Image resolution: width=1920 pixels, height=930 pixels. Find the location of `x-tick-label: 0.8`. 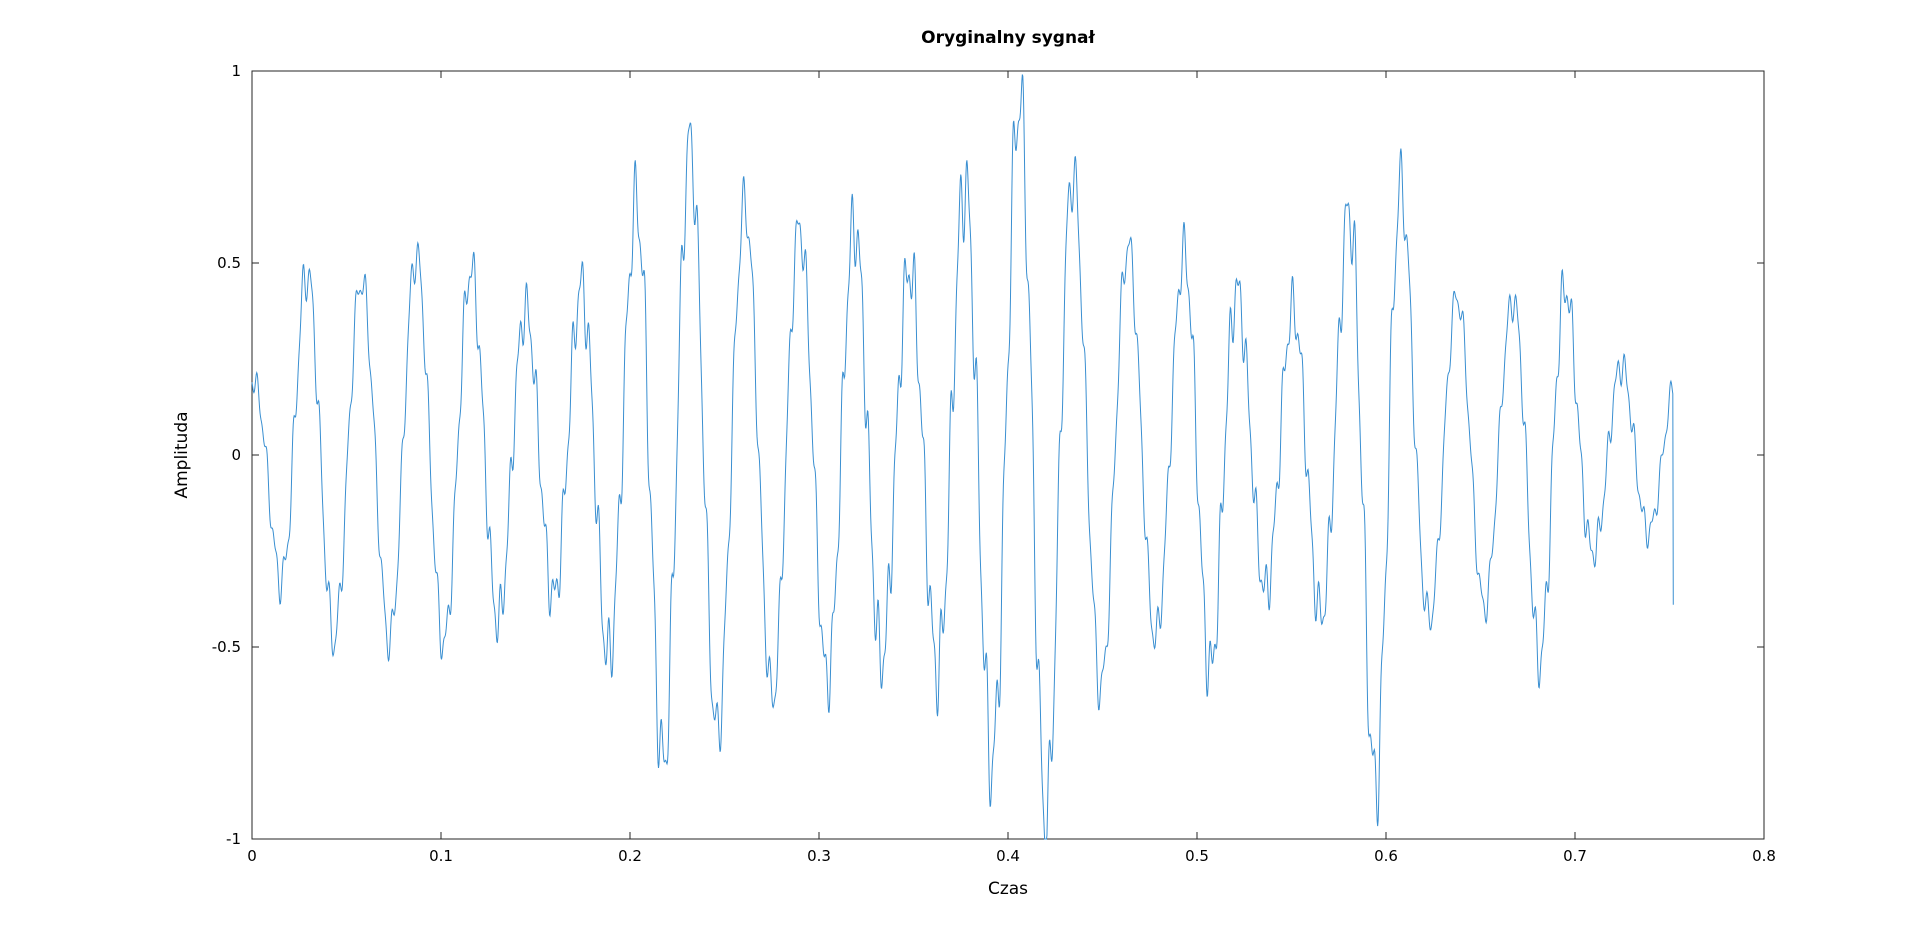

x-tick-label: 0.8 is located at coordinates (1764, 856).